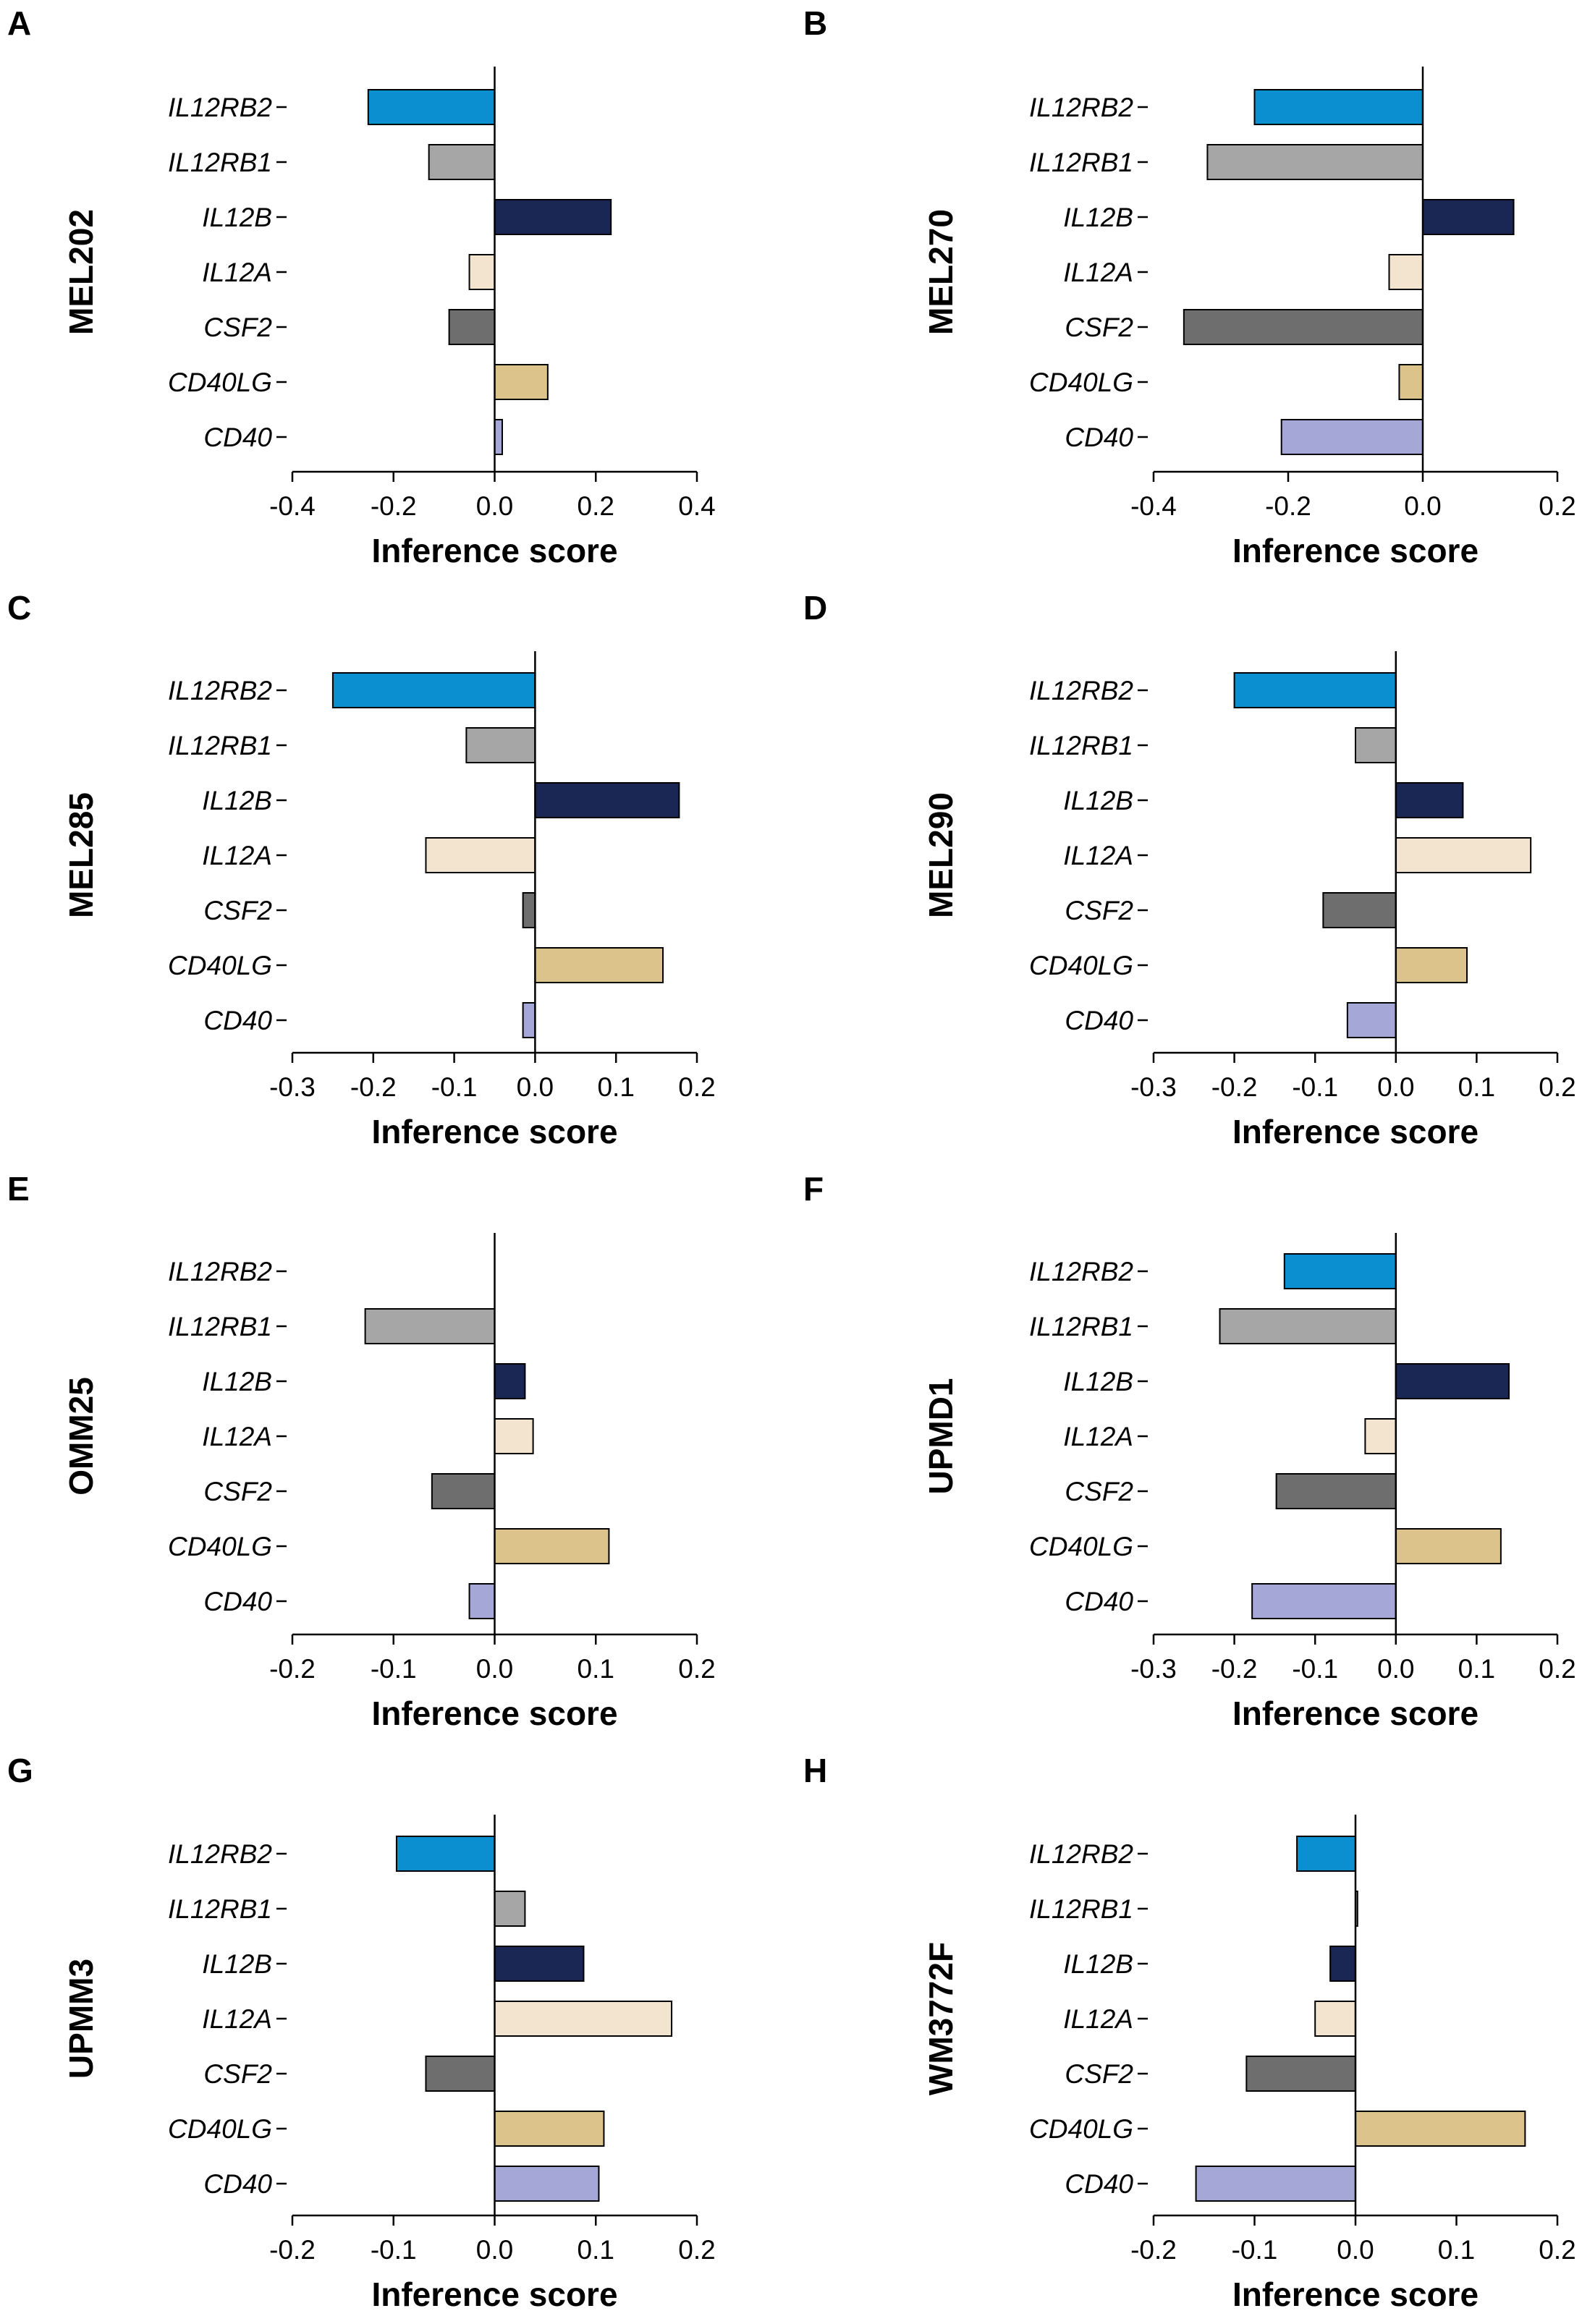 The height and width of the screenshot is (2324, 1582). What do you see at coordinates (19, 608) in the screenshot?
I see `panel-letter: C` at bounding box center [19, 608].